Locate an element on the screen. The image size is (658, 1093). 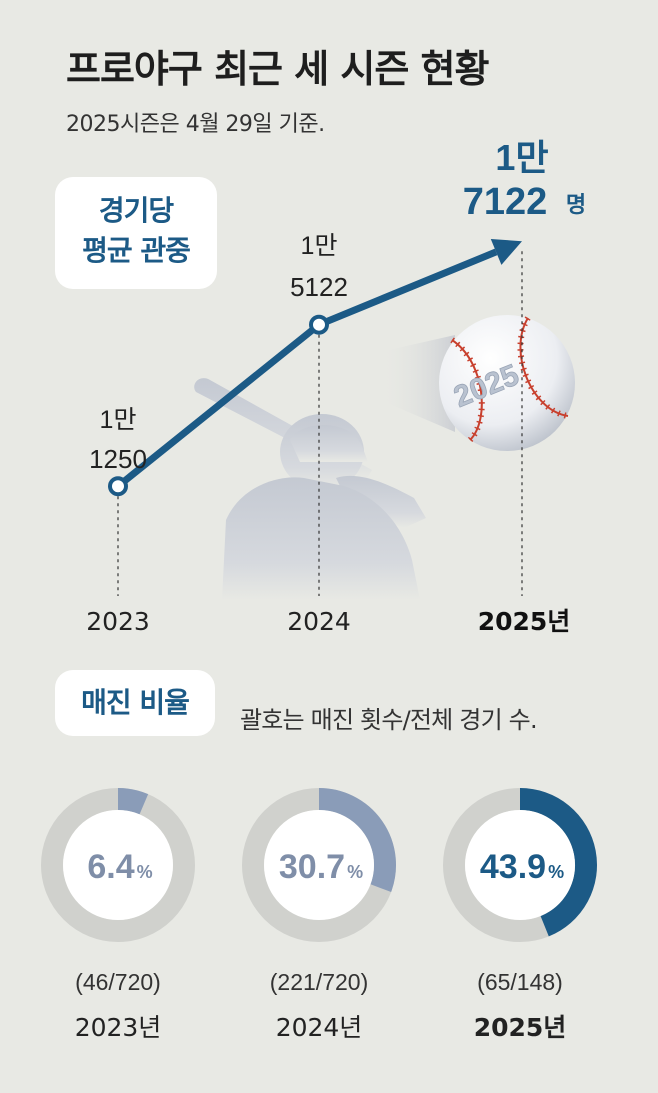
attendance-label-line2: 평균 관중 is located at coordinates (136, 250).